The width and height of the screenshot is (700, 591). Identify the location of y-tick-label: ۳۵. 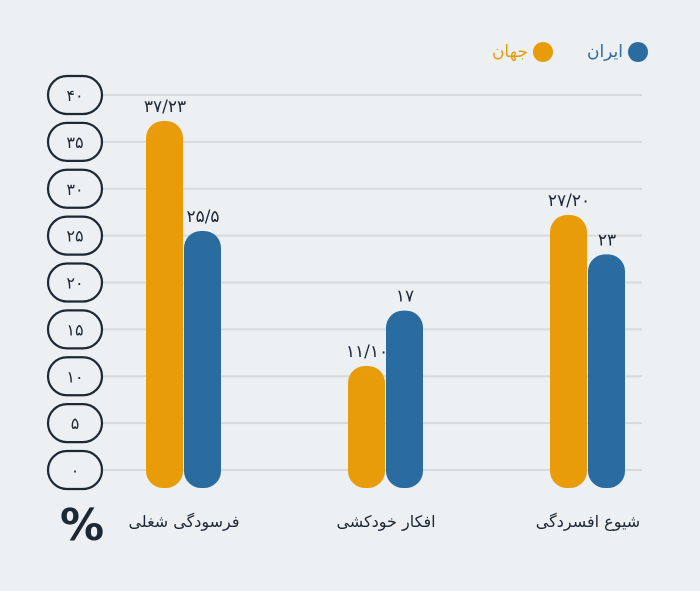
(74, 142).